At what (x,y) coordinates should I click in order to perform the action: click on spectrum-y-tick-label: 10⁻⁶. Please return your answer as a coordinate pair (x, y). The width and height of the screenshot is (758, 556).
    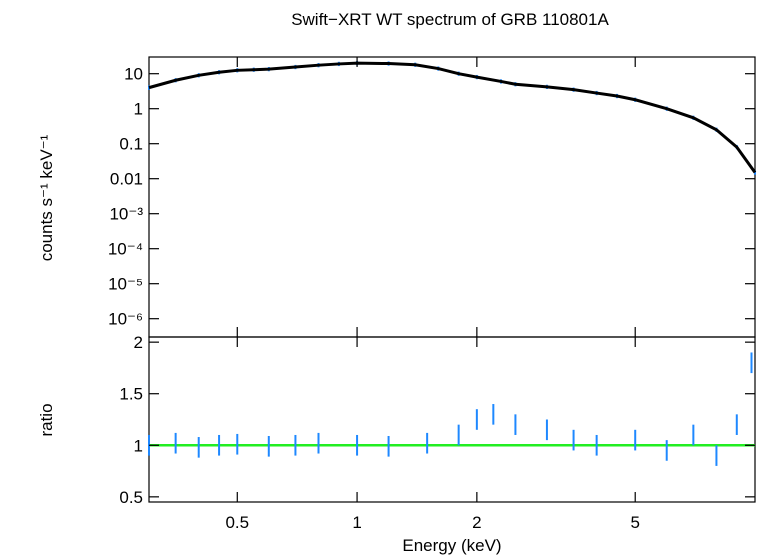
    Looking at the image, I should click on (125, 319).